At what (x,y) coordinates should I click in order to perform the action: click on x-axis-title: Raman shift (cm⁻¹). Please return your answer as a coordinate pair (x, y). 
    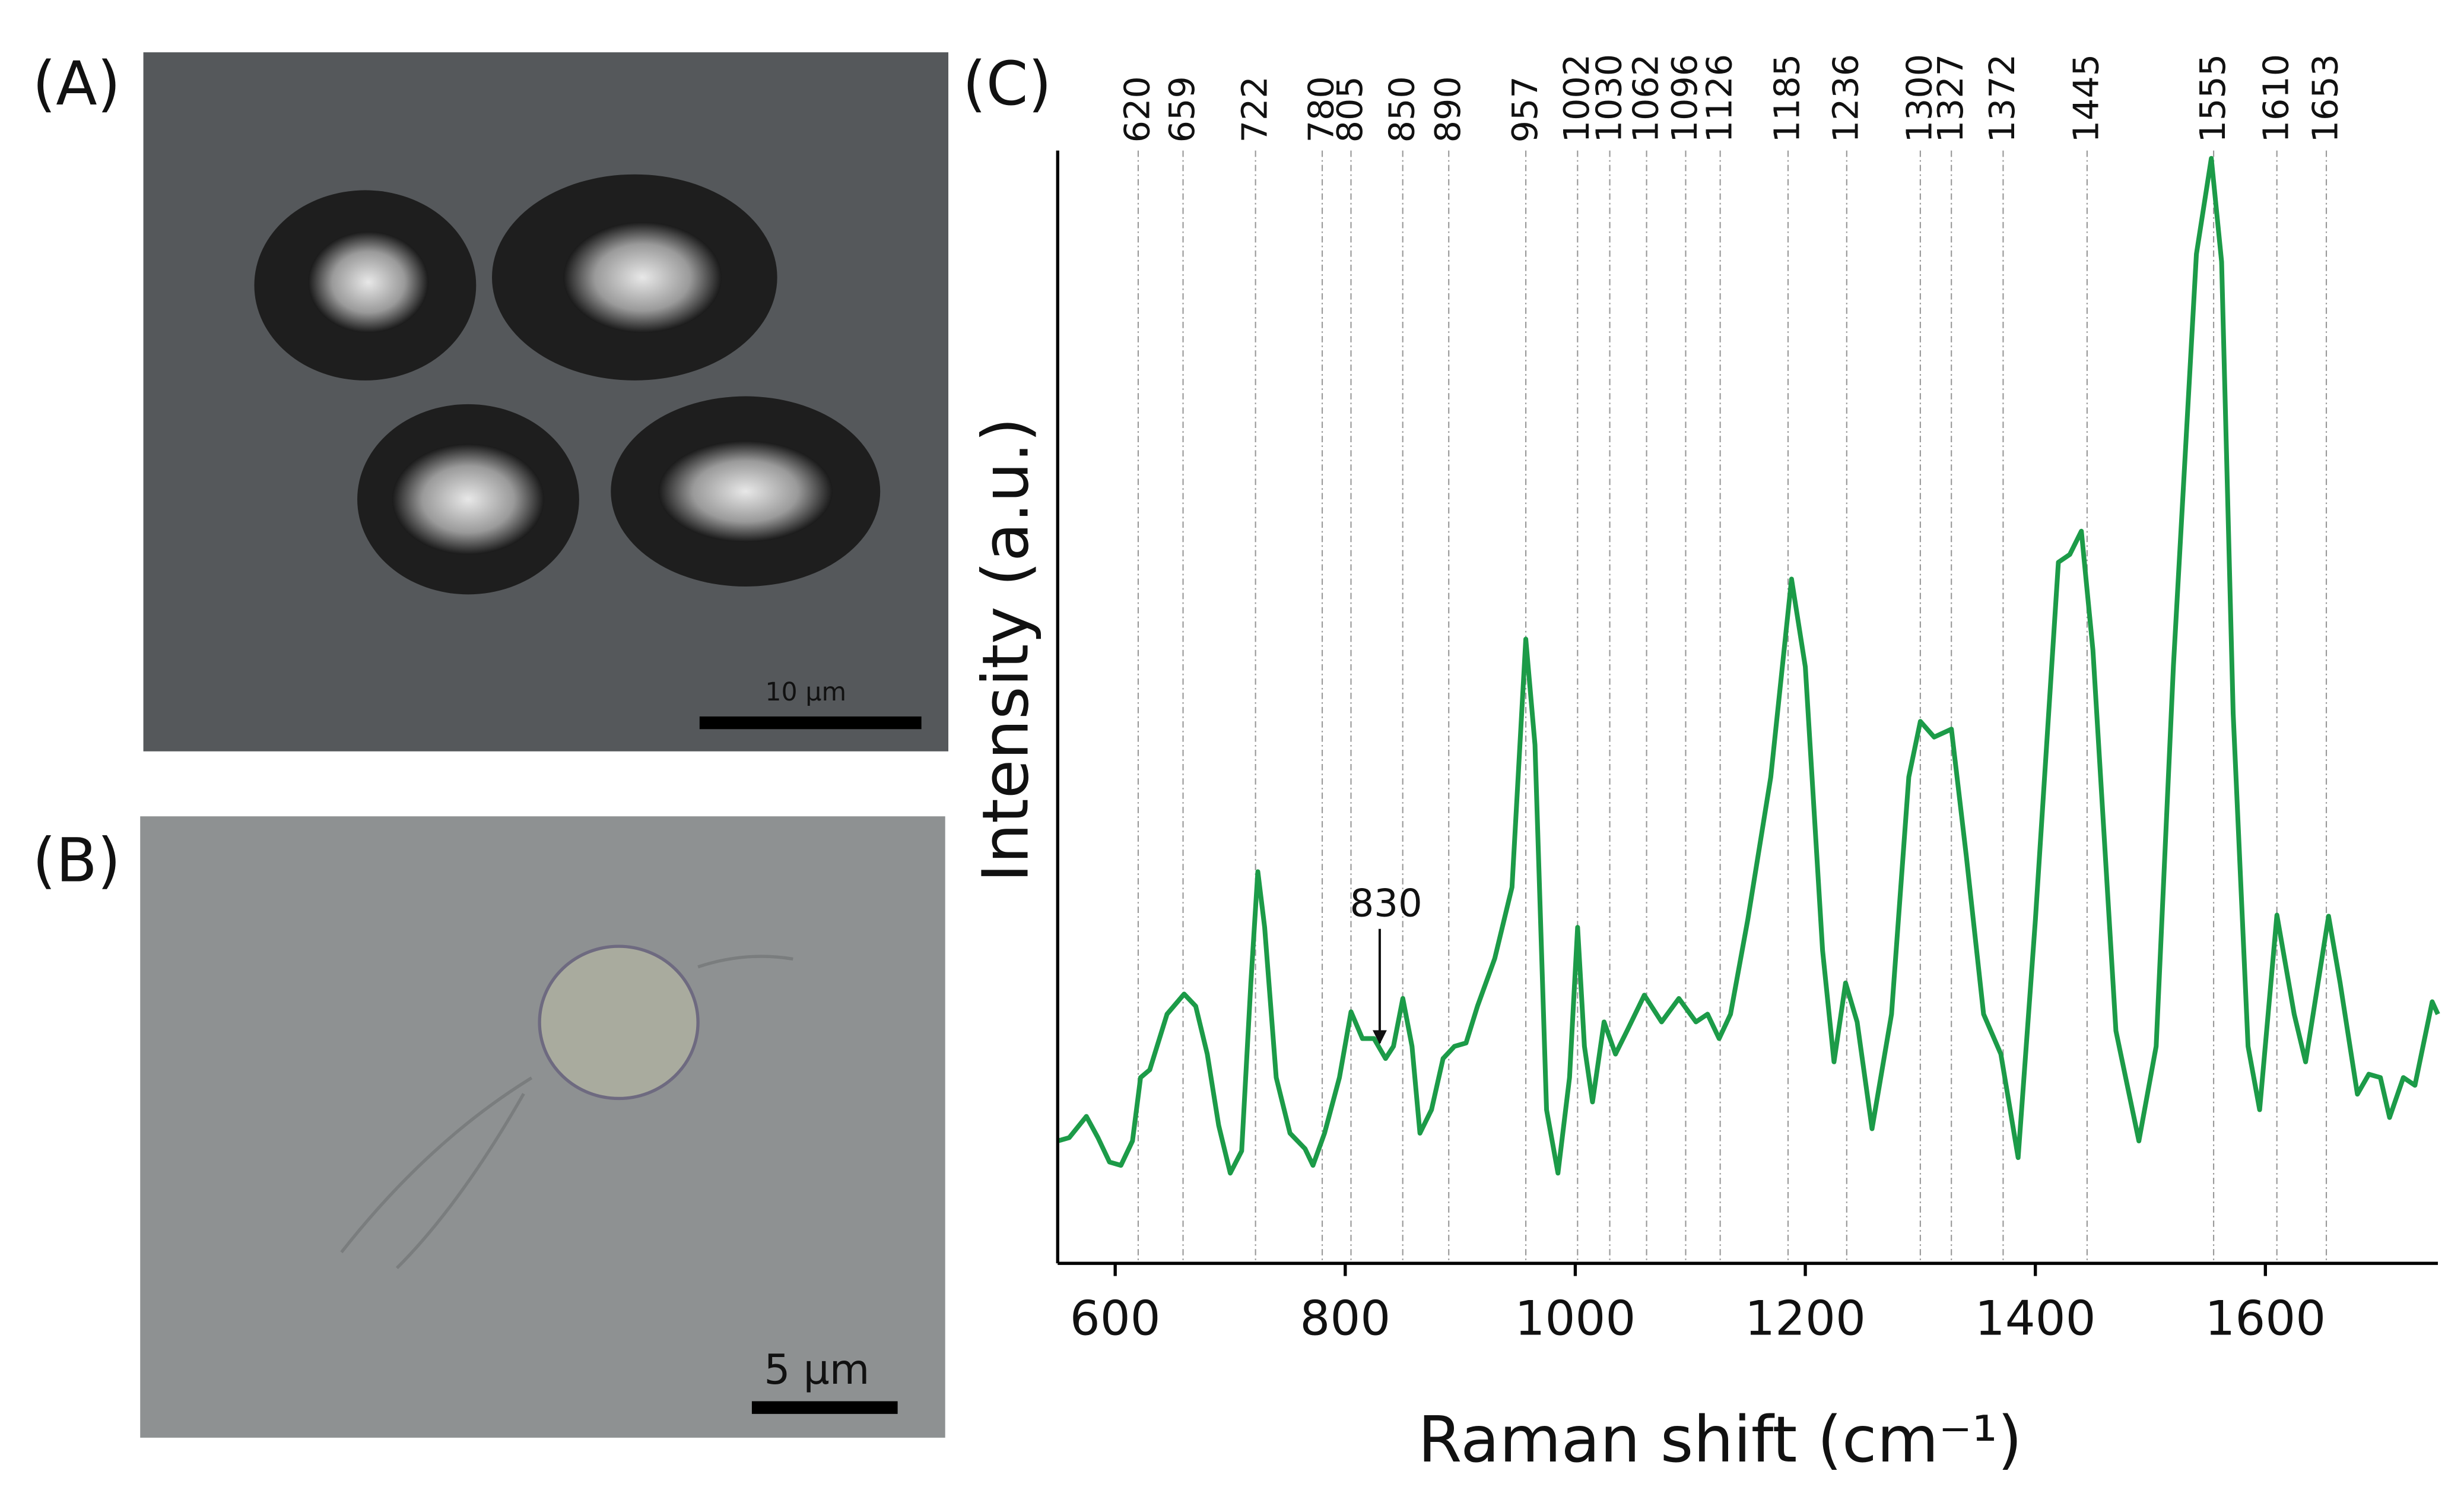
    Looking at the image, I should click on (1720, 1440).